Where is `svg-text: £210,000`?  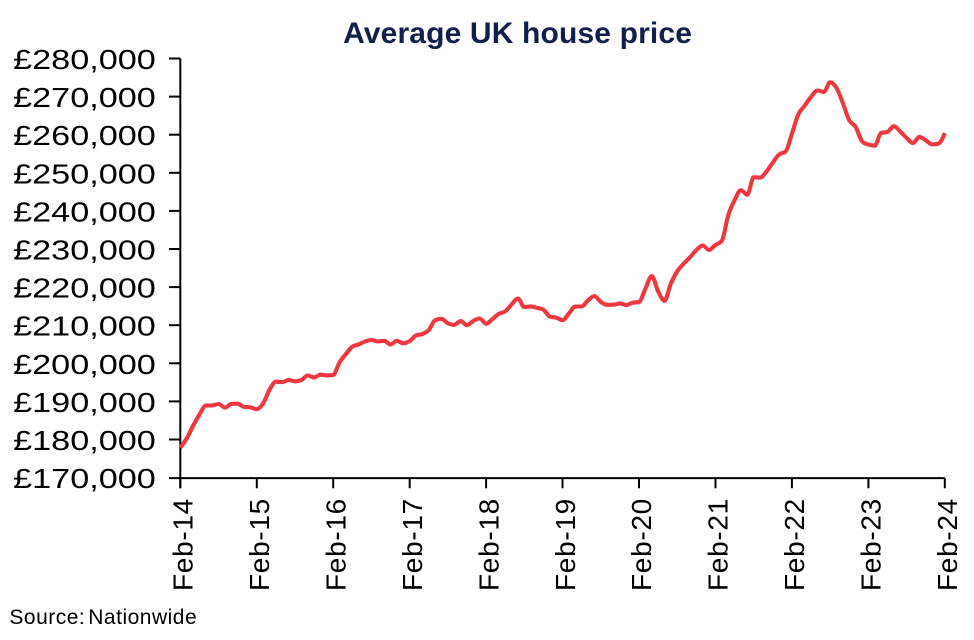 svg-text: £210,000 is located at coordinates (84, 326).